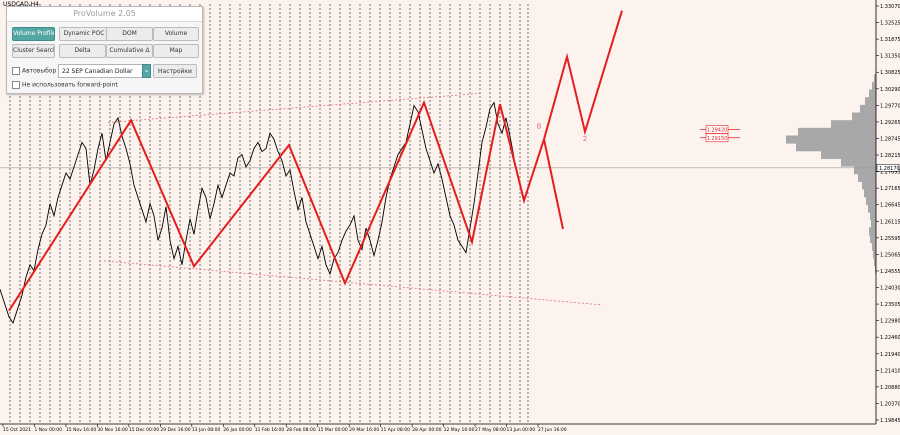  I want to click on dynamic-poc-button: Dynamic POC, so click(84, 34).